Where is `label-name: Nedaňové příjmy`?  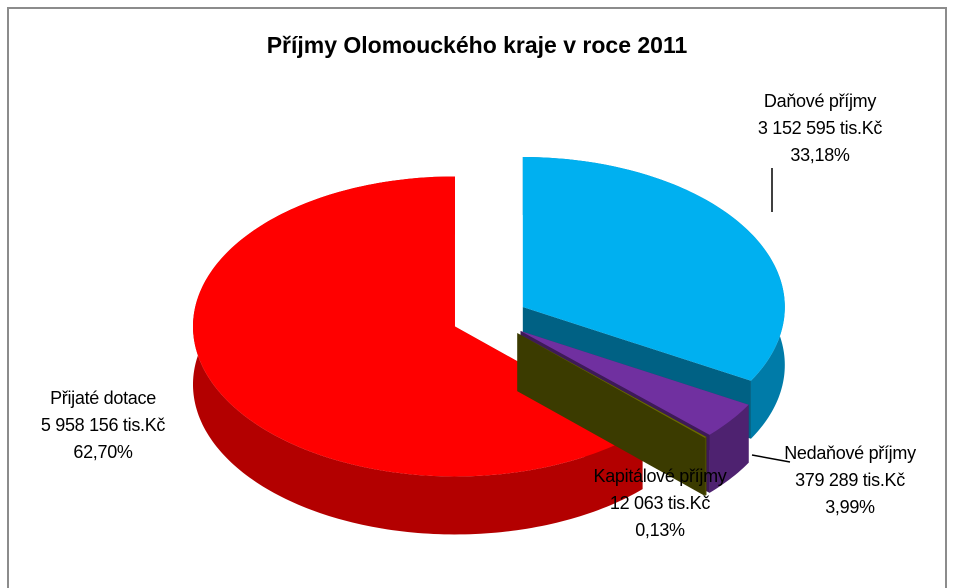
label-name: Nedaňové příjmy is located at coordinates (850, 453).